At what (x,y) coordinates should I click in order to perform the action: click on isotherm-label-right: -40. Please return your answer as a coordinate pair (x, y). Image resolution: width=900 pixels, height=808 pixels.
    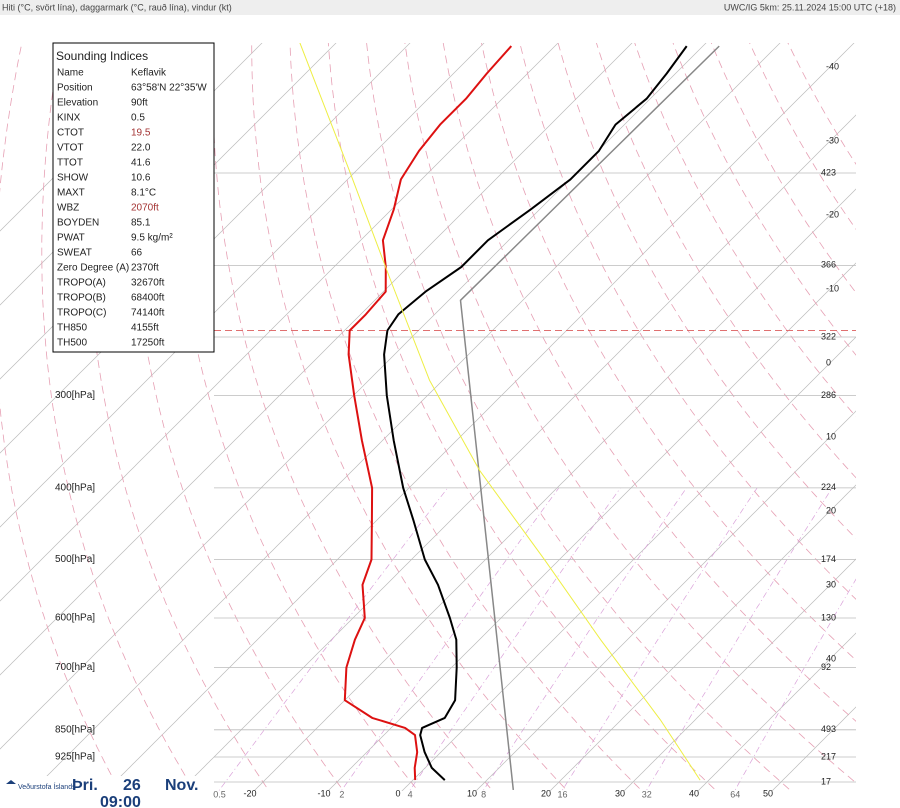
    Looking at the image, I should click on (832, 66).